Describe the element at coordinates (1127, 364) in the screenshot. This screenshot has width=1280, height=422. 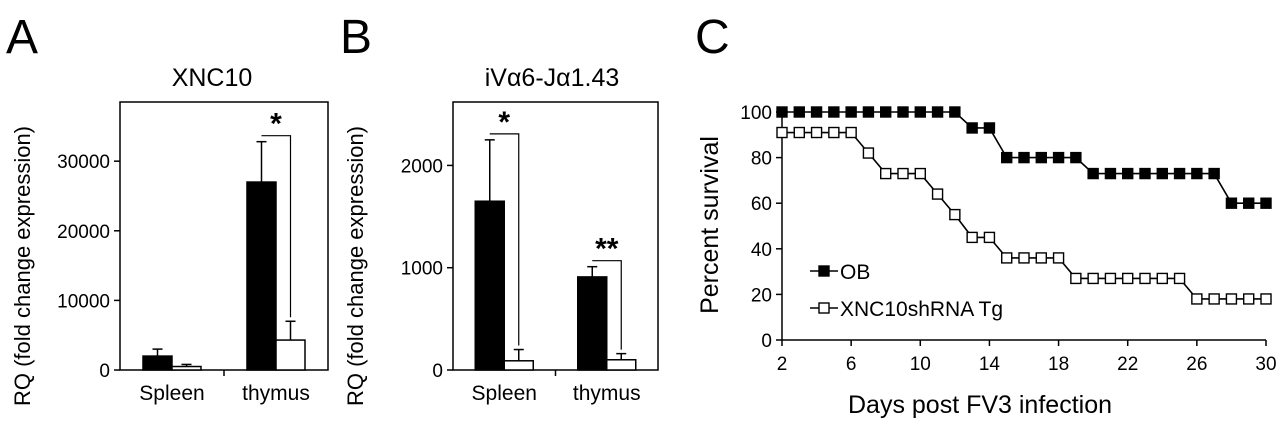
I see `x-tick-label: 22` at that location.